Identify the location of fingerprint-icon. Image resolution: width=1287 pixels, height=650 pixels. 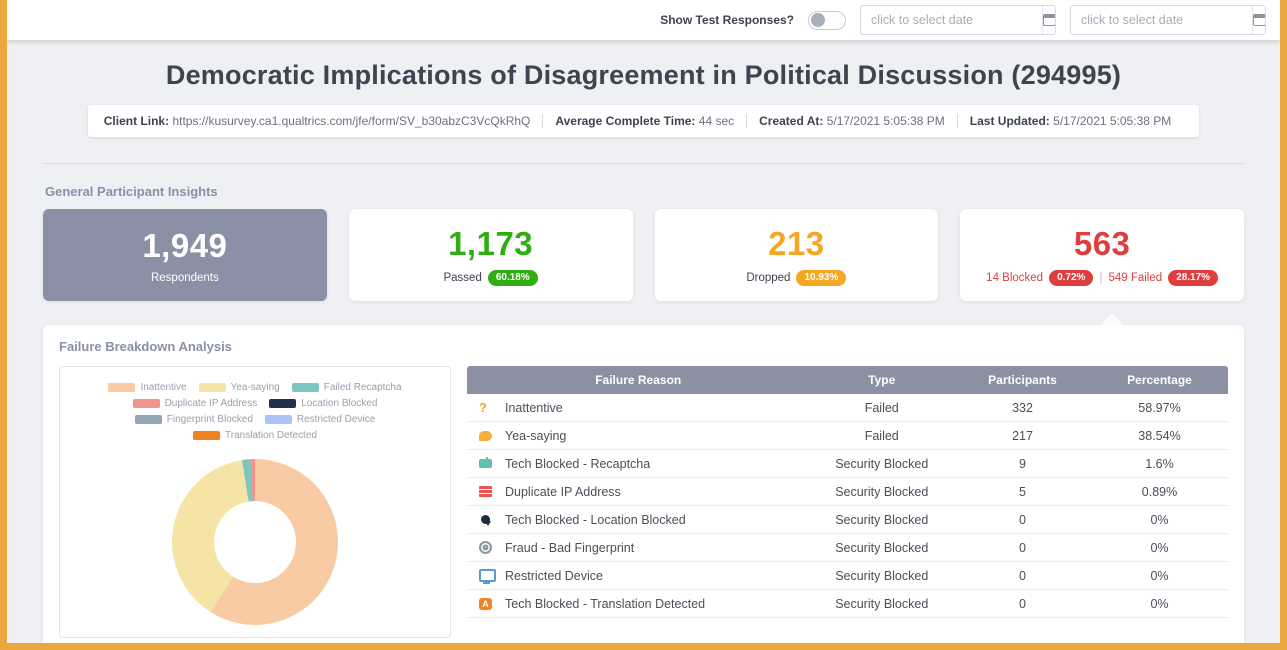
(488, 548).